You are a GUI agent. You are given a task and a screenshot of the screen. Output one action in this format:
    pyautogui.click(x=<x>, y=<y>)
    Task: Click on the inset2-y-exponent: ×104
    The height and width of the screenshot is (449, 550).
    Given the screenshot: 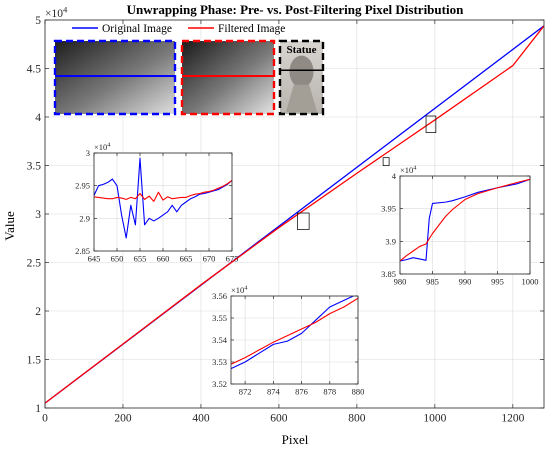 What is the action you would take?
    pyautogui.click(x=239, y=290)
    